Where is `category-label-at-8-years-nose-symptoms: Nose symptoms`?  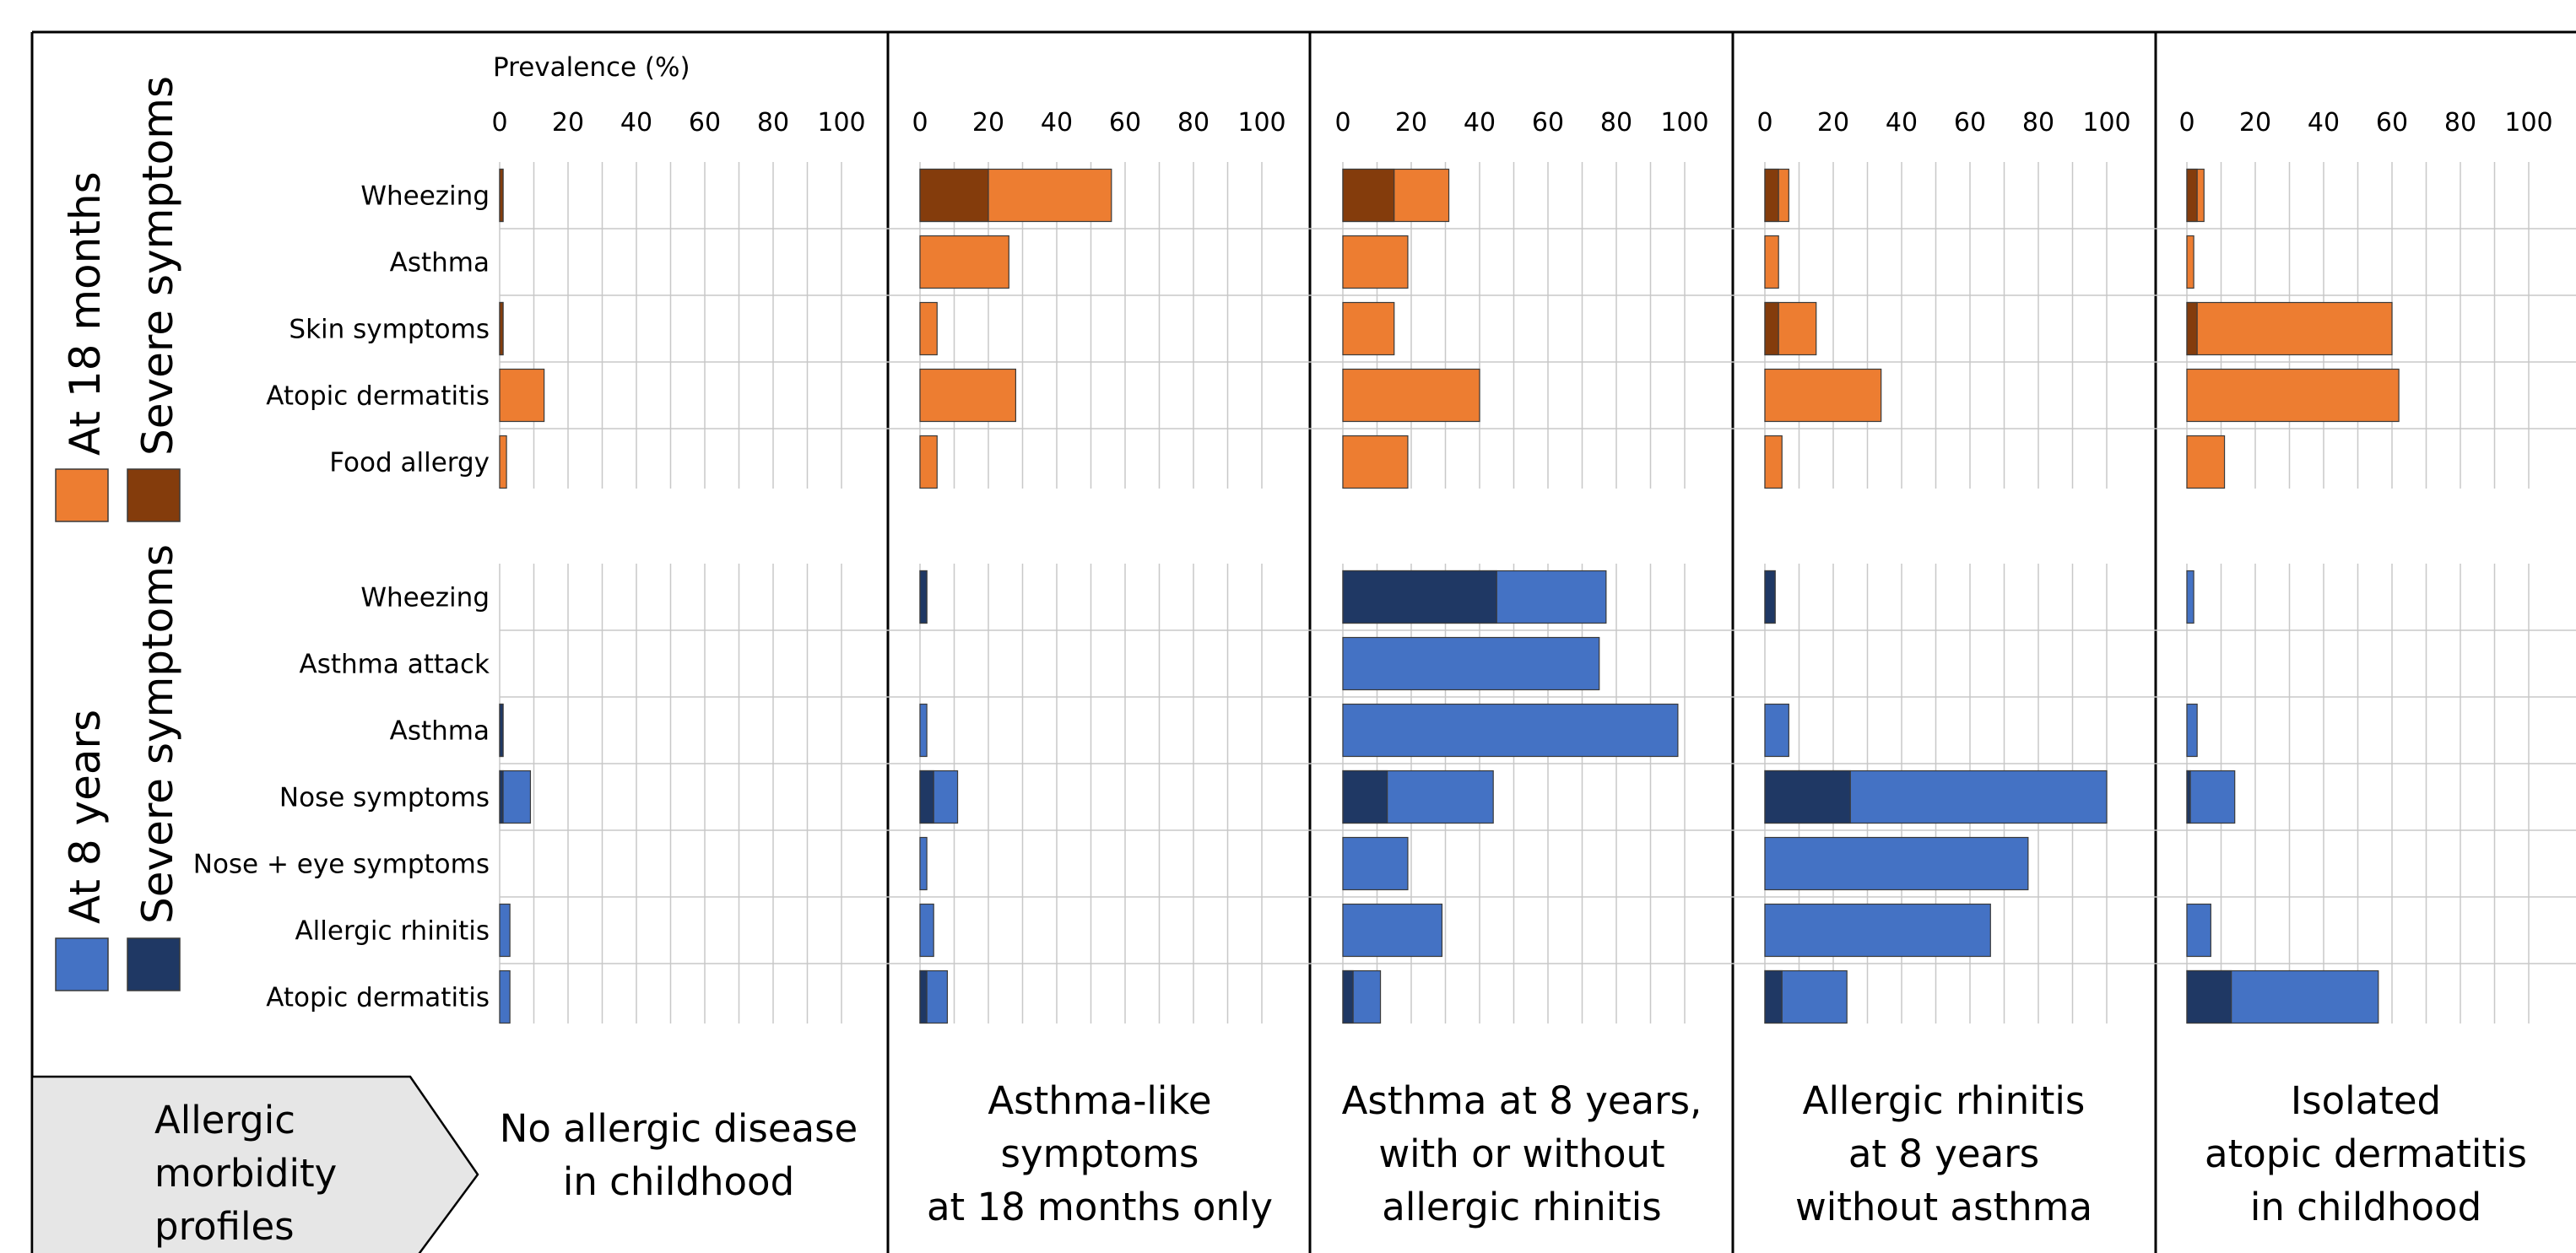
category-label-at-8-years-nose-symptoms: Nose symptoms is located at coordinates (384, 798).